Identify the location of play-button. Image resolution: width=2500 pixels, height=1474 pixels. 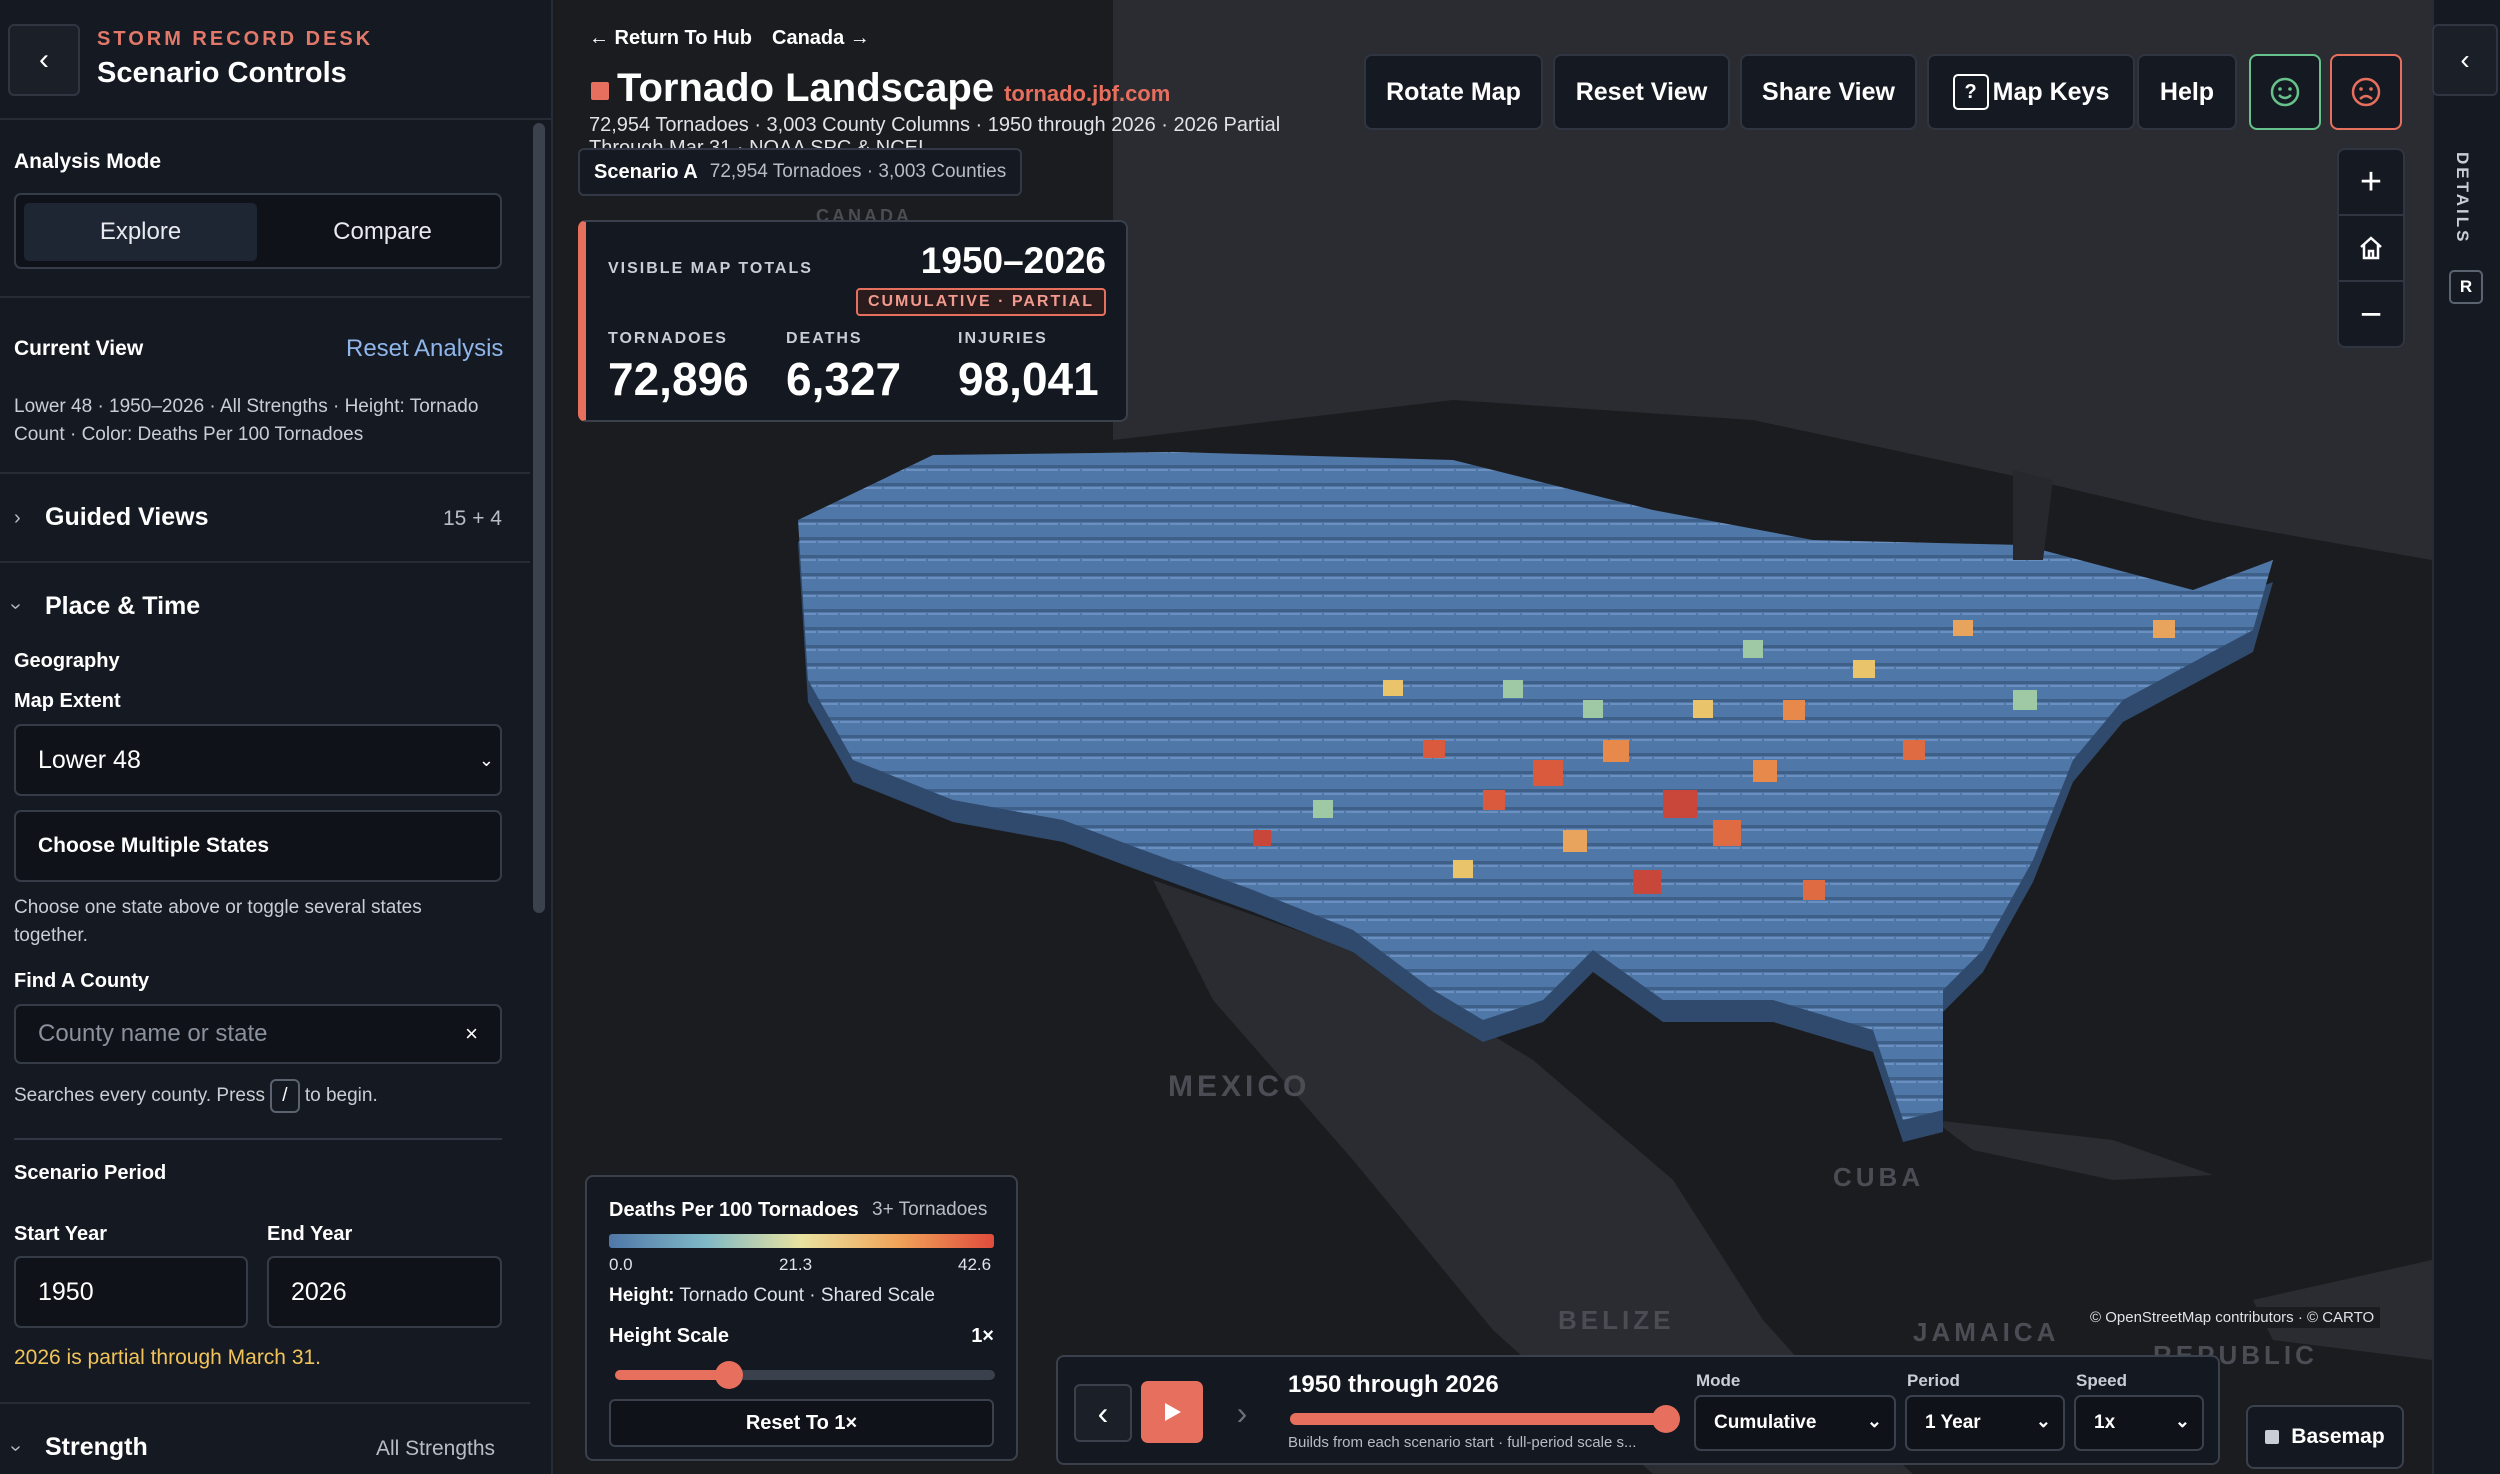
(1172, 1412).